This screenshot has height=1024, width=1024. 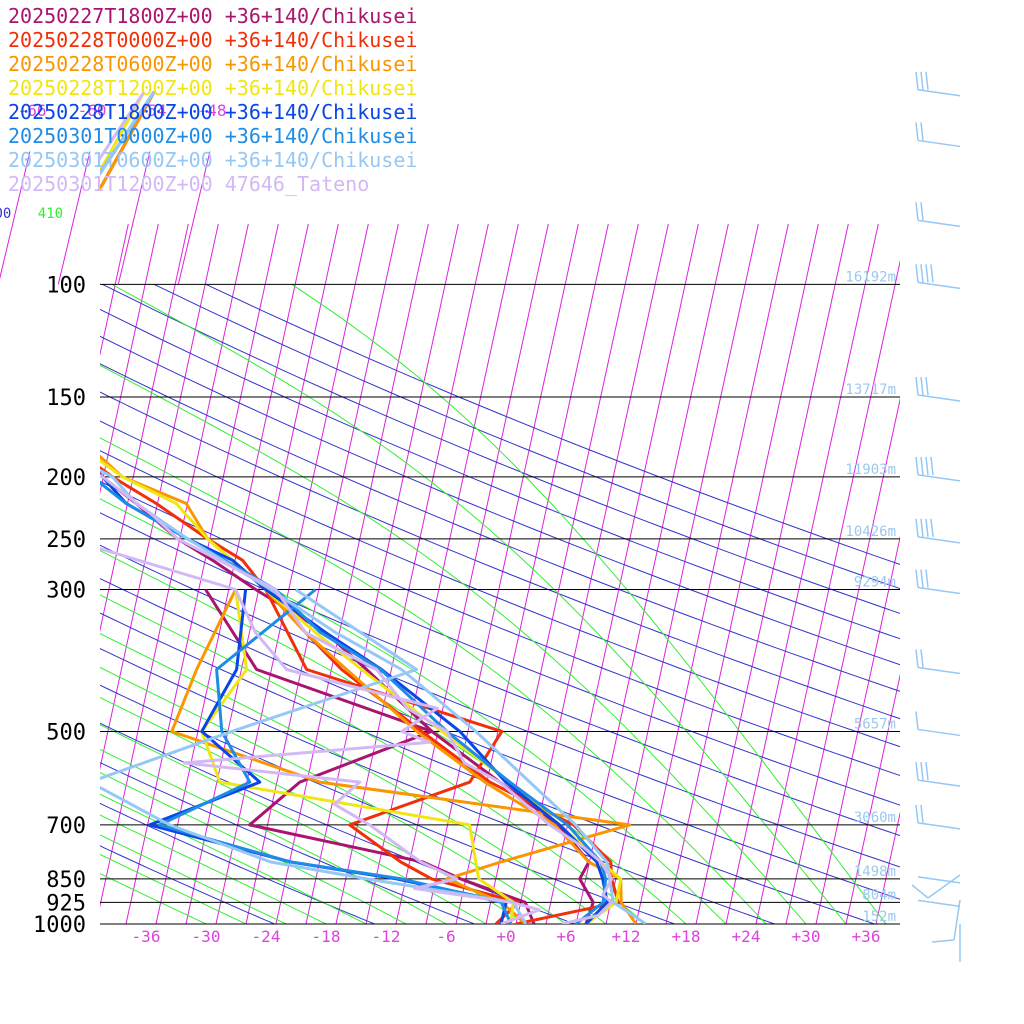 What do you see at coordinates (213, 40) in the screenshot?
I see `legend-entry: 20250228T0000Z+00 +36+140/Chikusei` at bounding box center [213, 40].